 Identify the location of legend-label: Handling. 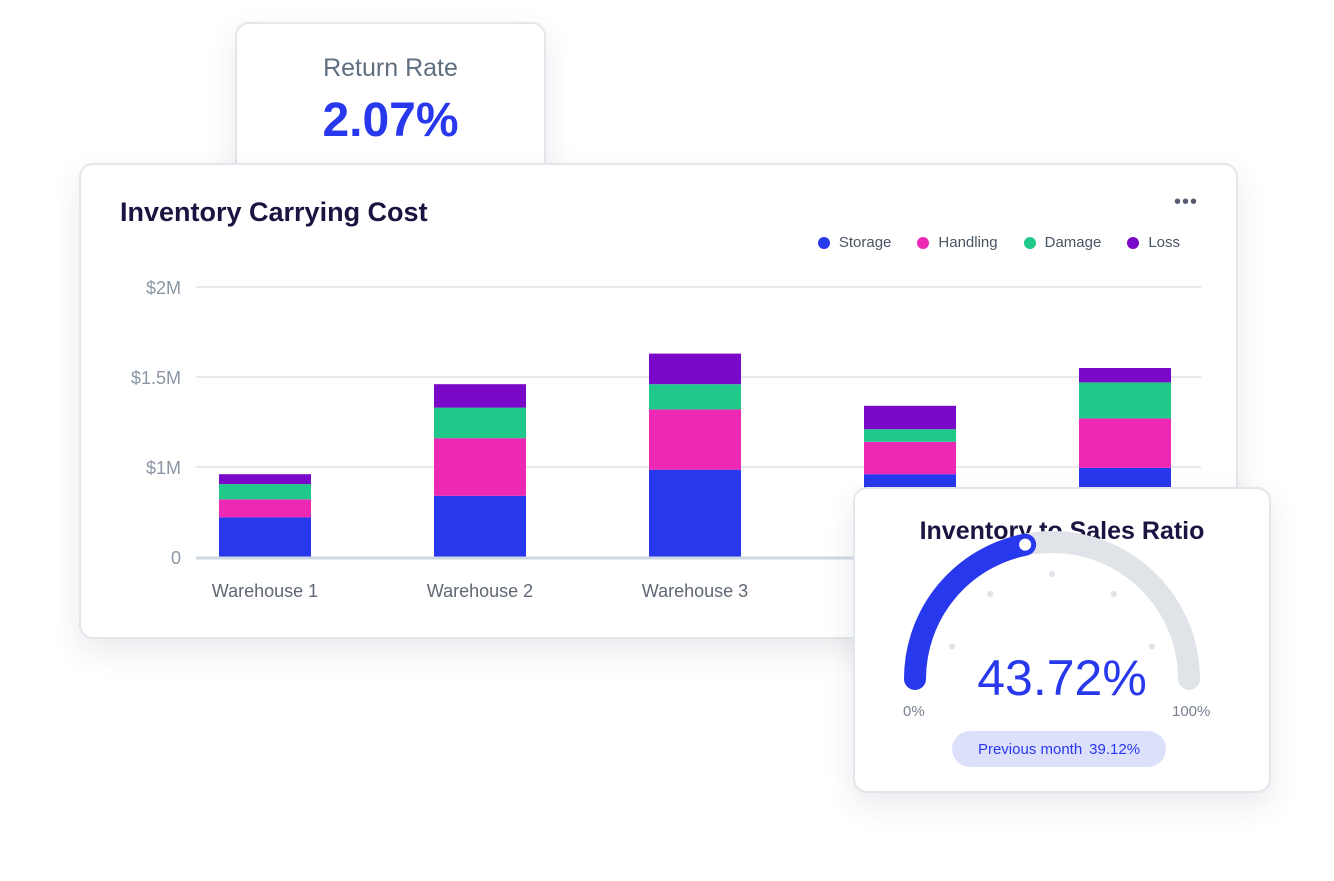
(968, 242).